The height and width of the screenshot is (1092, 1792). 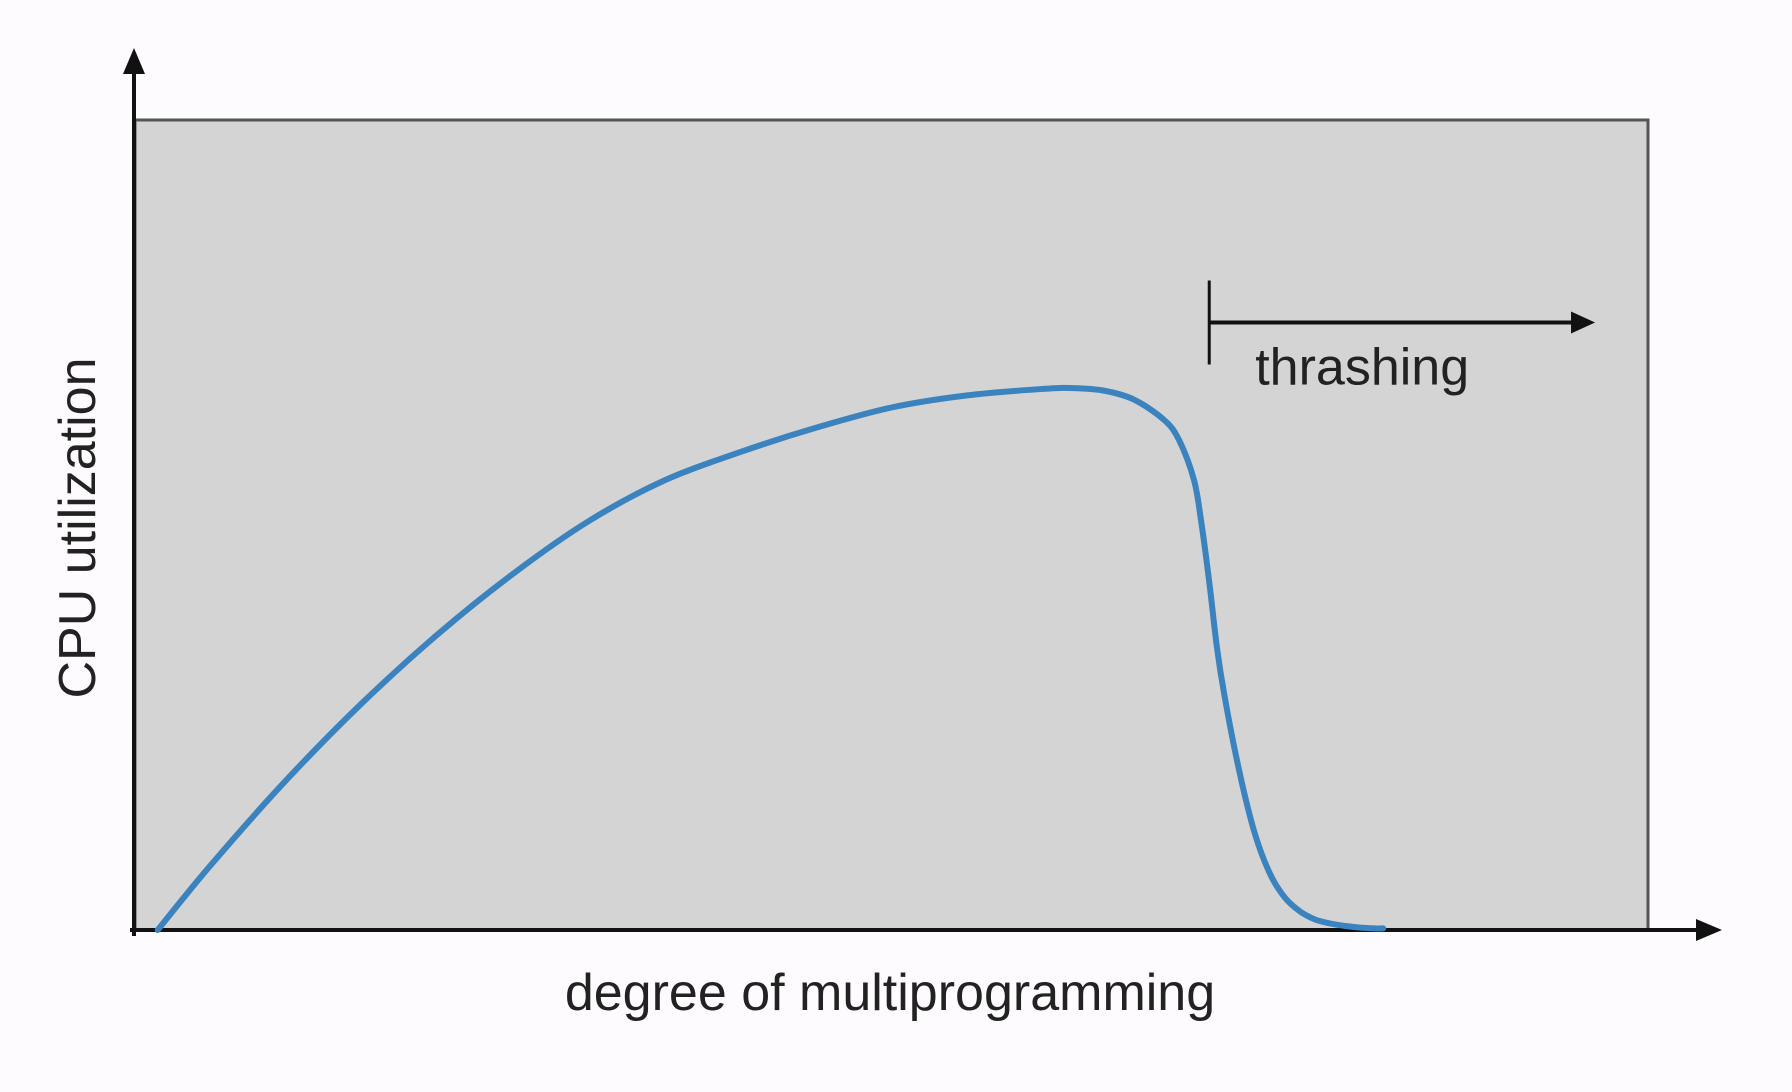 I want to click on thrashing-arrow-head, so click(x=1583, y=322).